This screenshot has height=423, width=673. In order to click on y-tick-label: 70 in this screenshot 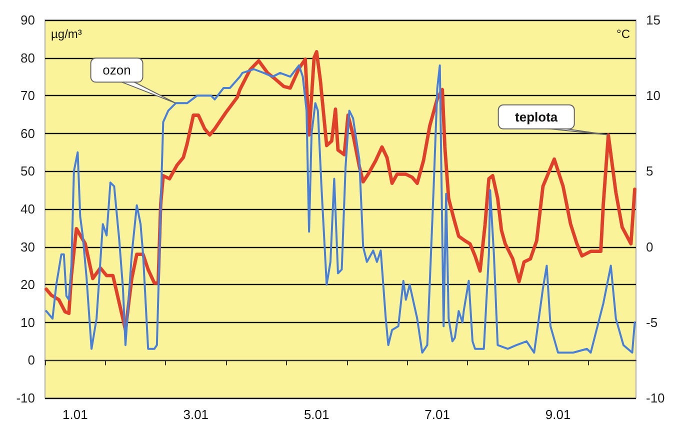, I will do `click(27, 96)`.